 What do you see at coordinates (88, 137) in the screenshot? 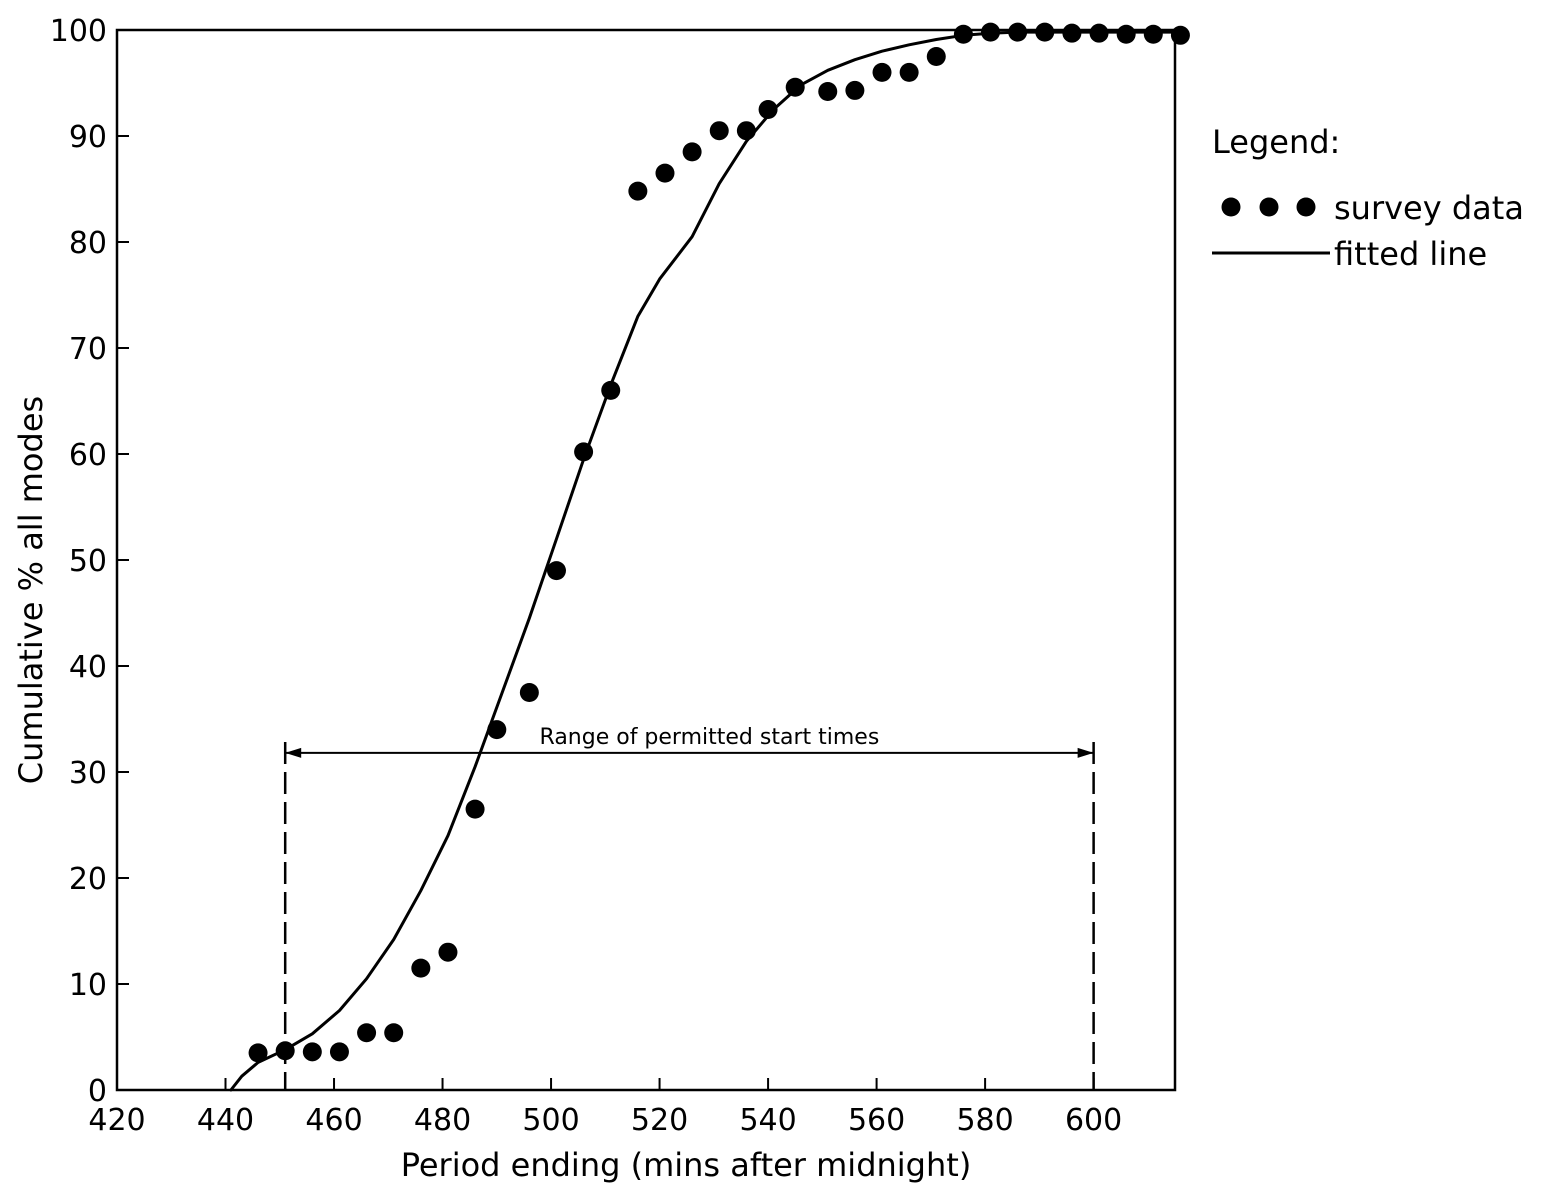
I see `y-tick-label: 90` at bounding box center [88, 137].